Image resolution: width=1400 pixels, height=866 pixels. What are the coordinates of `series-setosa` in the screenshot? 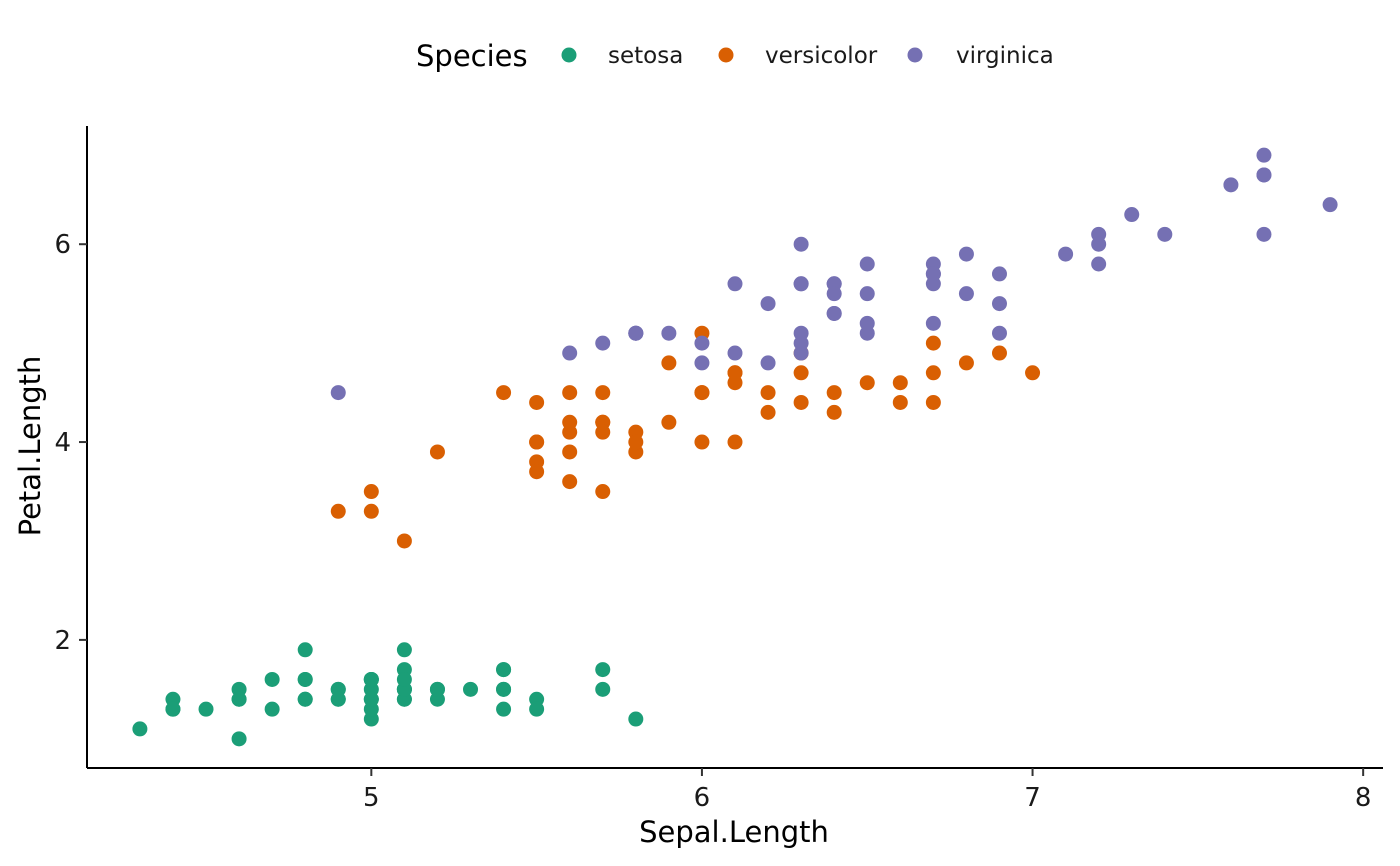 It's located at (388, 694).